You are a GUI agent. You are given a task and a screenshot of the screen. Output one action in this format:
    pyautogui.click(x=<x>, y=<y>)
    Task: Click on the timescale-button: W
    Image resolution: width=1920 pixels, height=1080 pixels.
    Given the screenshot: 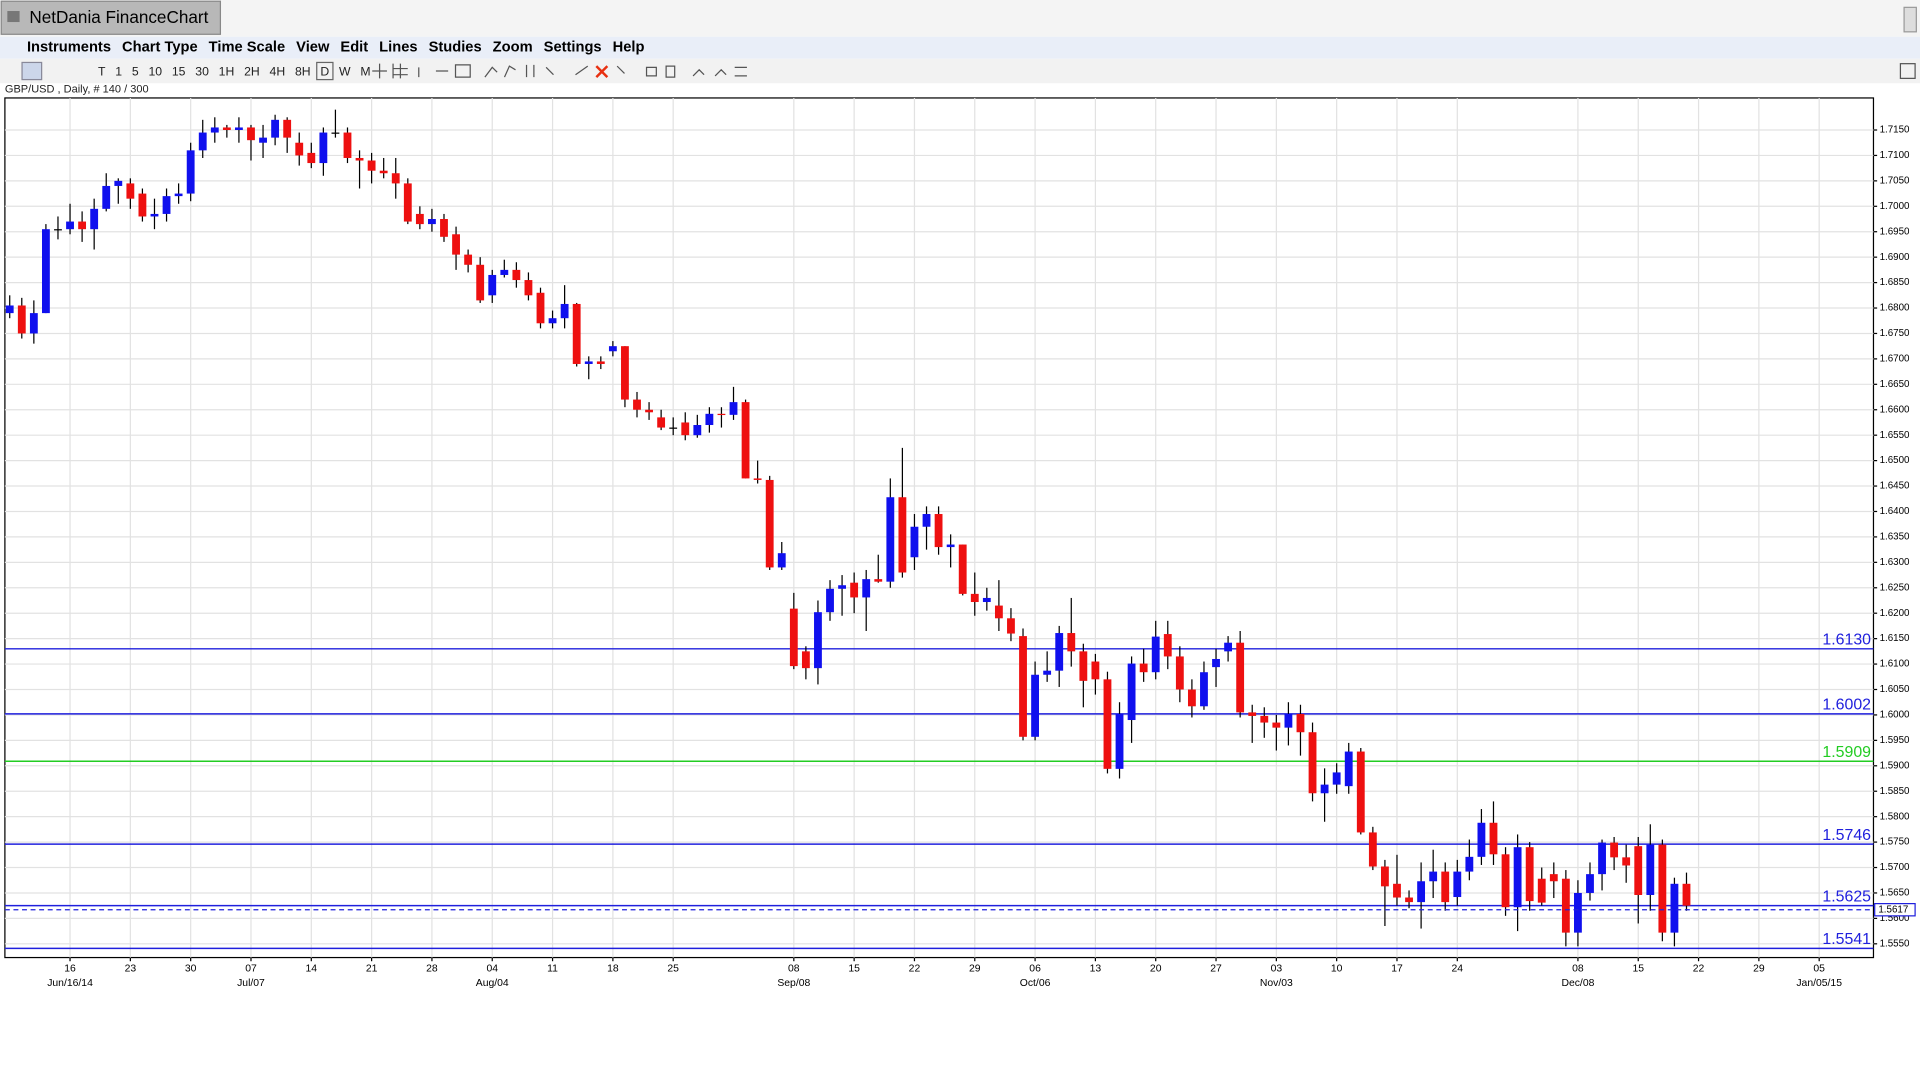 What is the action you would take?
    pyautogui.click(x=345, y=71)
    